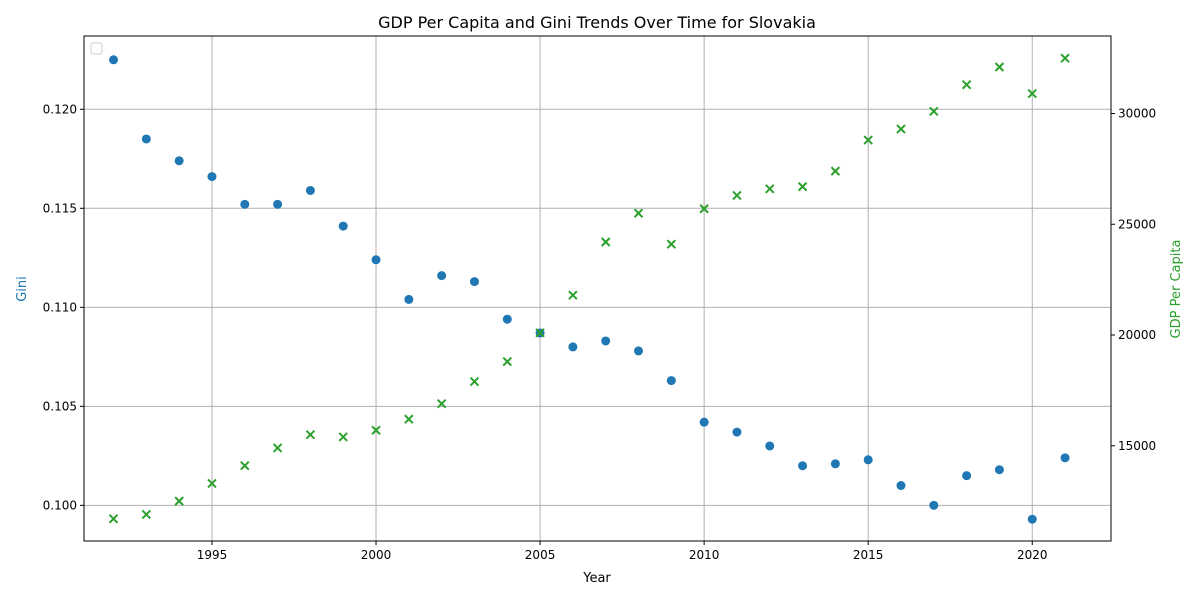 Image resolution: width=1200 pixels, height=604 pixels. What do you see at coordinates (1137, 224) in the screenshot?
I see `y-right-tick-label: 25000` at bounding box center [1137, 224].